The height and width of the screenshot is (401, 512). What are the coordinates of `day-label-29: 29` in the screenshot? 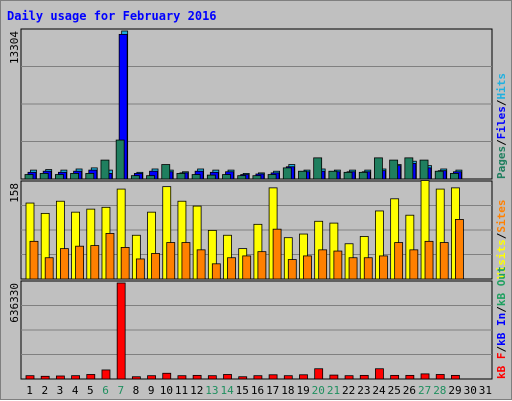 It's located at (454, 390).